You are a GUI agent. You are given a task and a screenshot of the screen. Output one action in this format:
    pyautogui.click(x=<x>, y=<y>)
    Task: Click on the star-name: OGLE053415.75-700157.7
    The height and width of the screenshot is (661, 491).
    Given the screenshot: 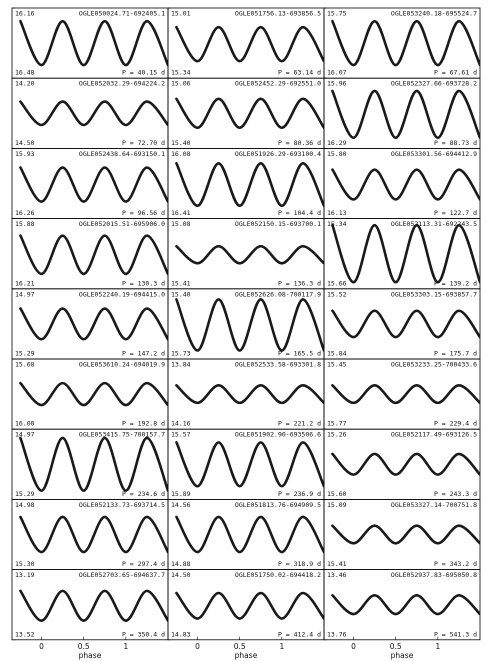 What is the action you would take?
    pyautogui.click(x=122, y=435)
    